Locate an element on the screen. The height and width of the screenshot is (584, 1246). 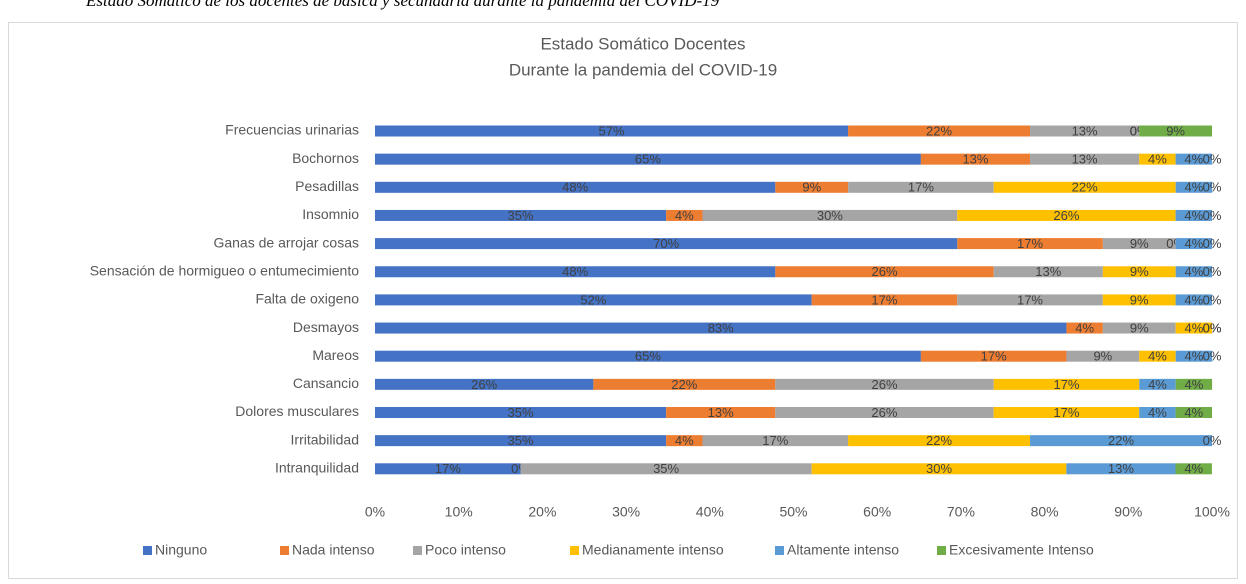
legend-label: Altamente intenso is located at coordinates (843, 550).